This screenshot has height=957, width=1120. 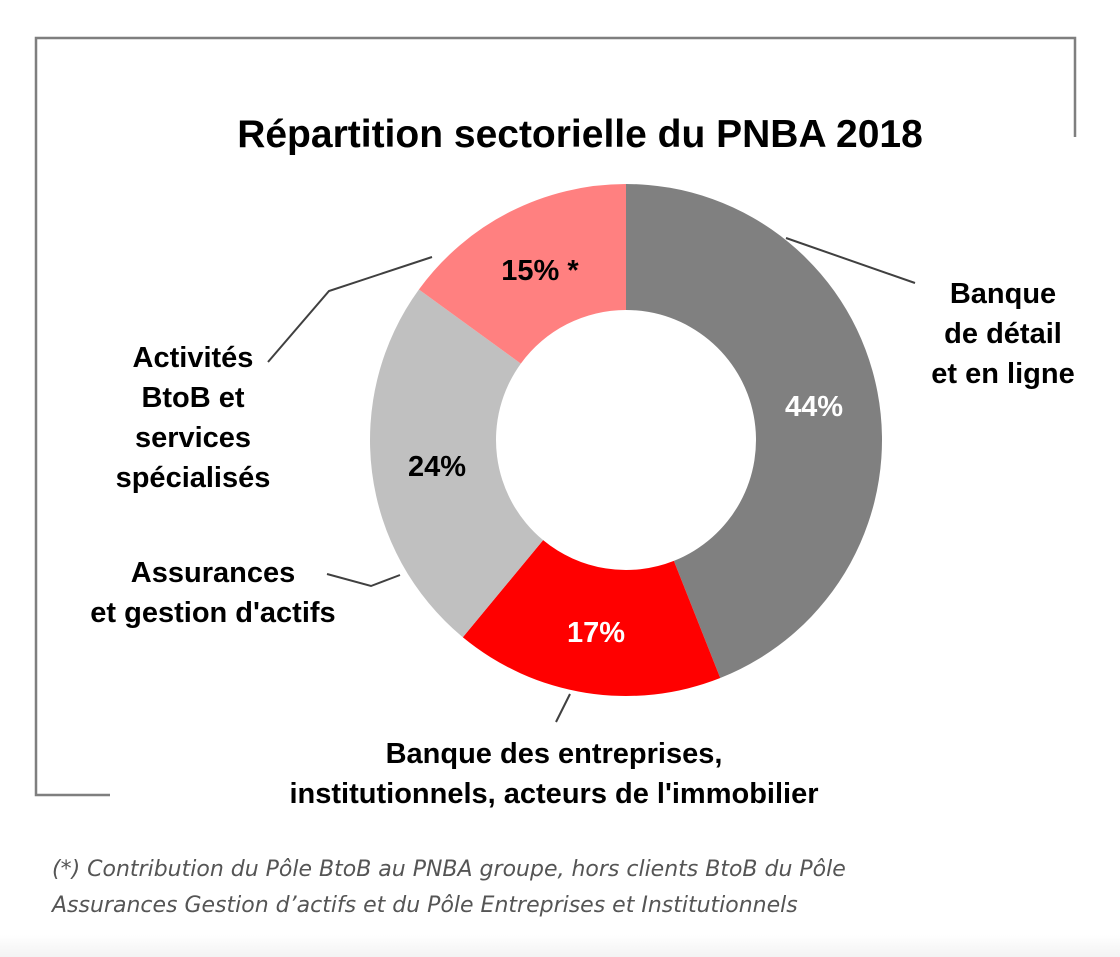 What do you see at coordinates (554, 794) in the screenshot?
I see `category-label-line: institutionnels, acteurs de l'immobilier` at bounding box center [554, 794].